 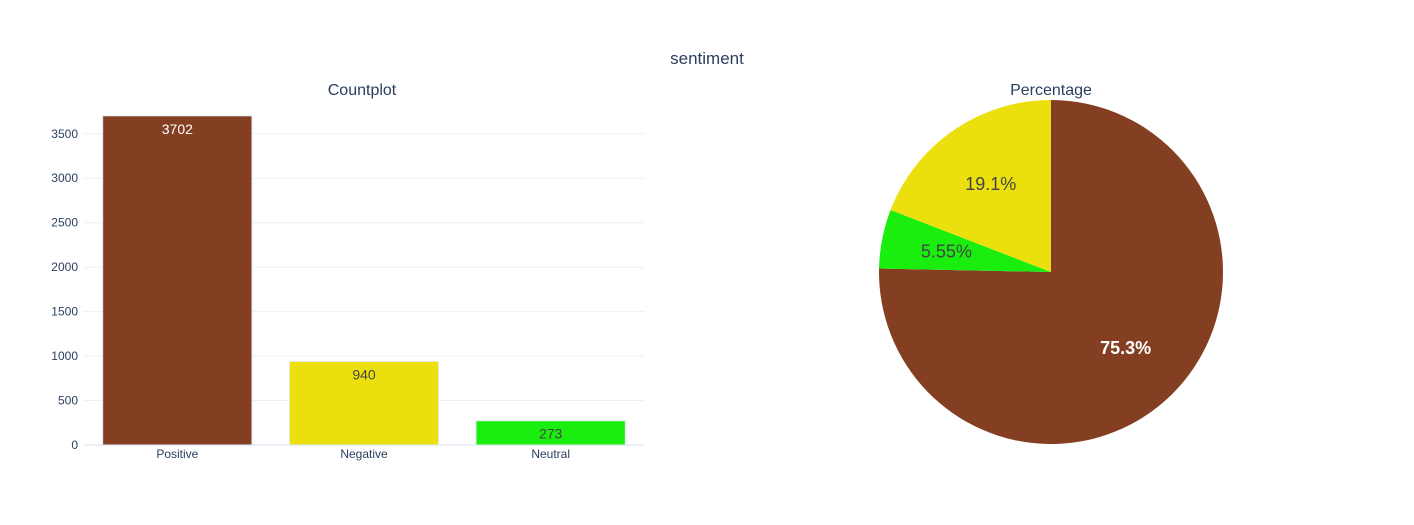 What do you see at coordinates (177, 129) in the screenshot?
I see `bar-data-label: 3702` at bounding box center [177, 129].